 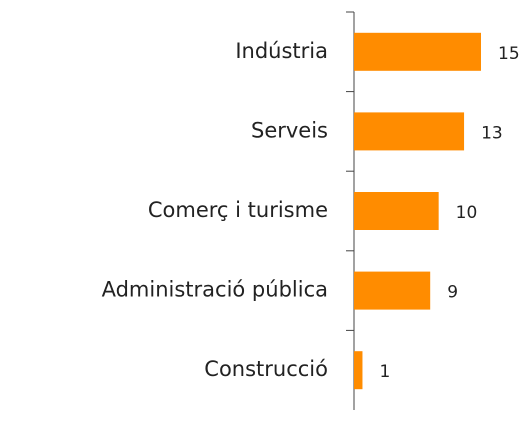 I want to click on category-label: Administració pública, so click(x=215, y=290).